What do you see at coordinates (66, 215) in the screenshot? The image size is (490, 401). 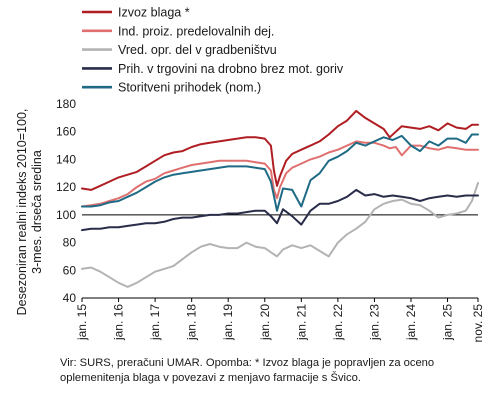 I see `y-tick-label: 100` at bounding box center [66, 215].